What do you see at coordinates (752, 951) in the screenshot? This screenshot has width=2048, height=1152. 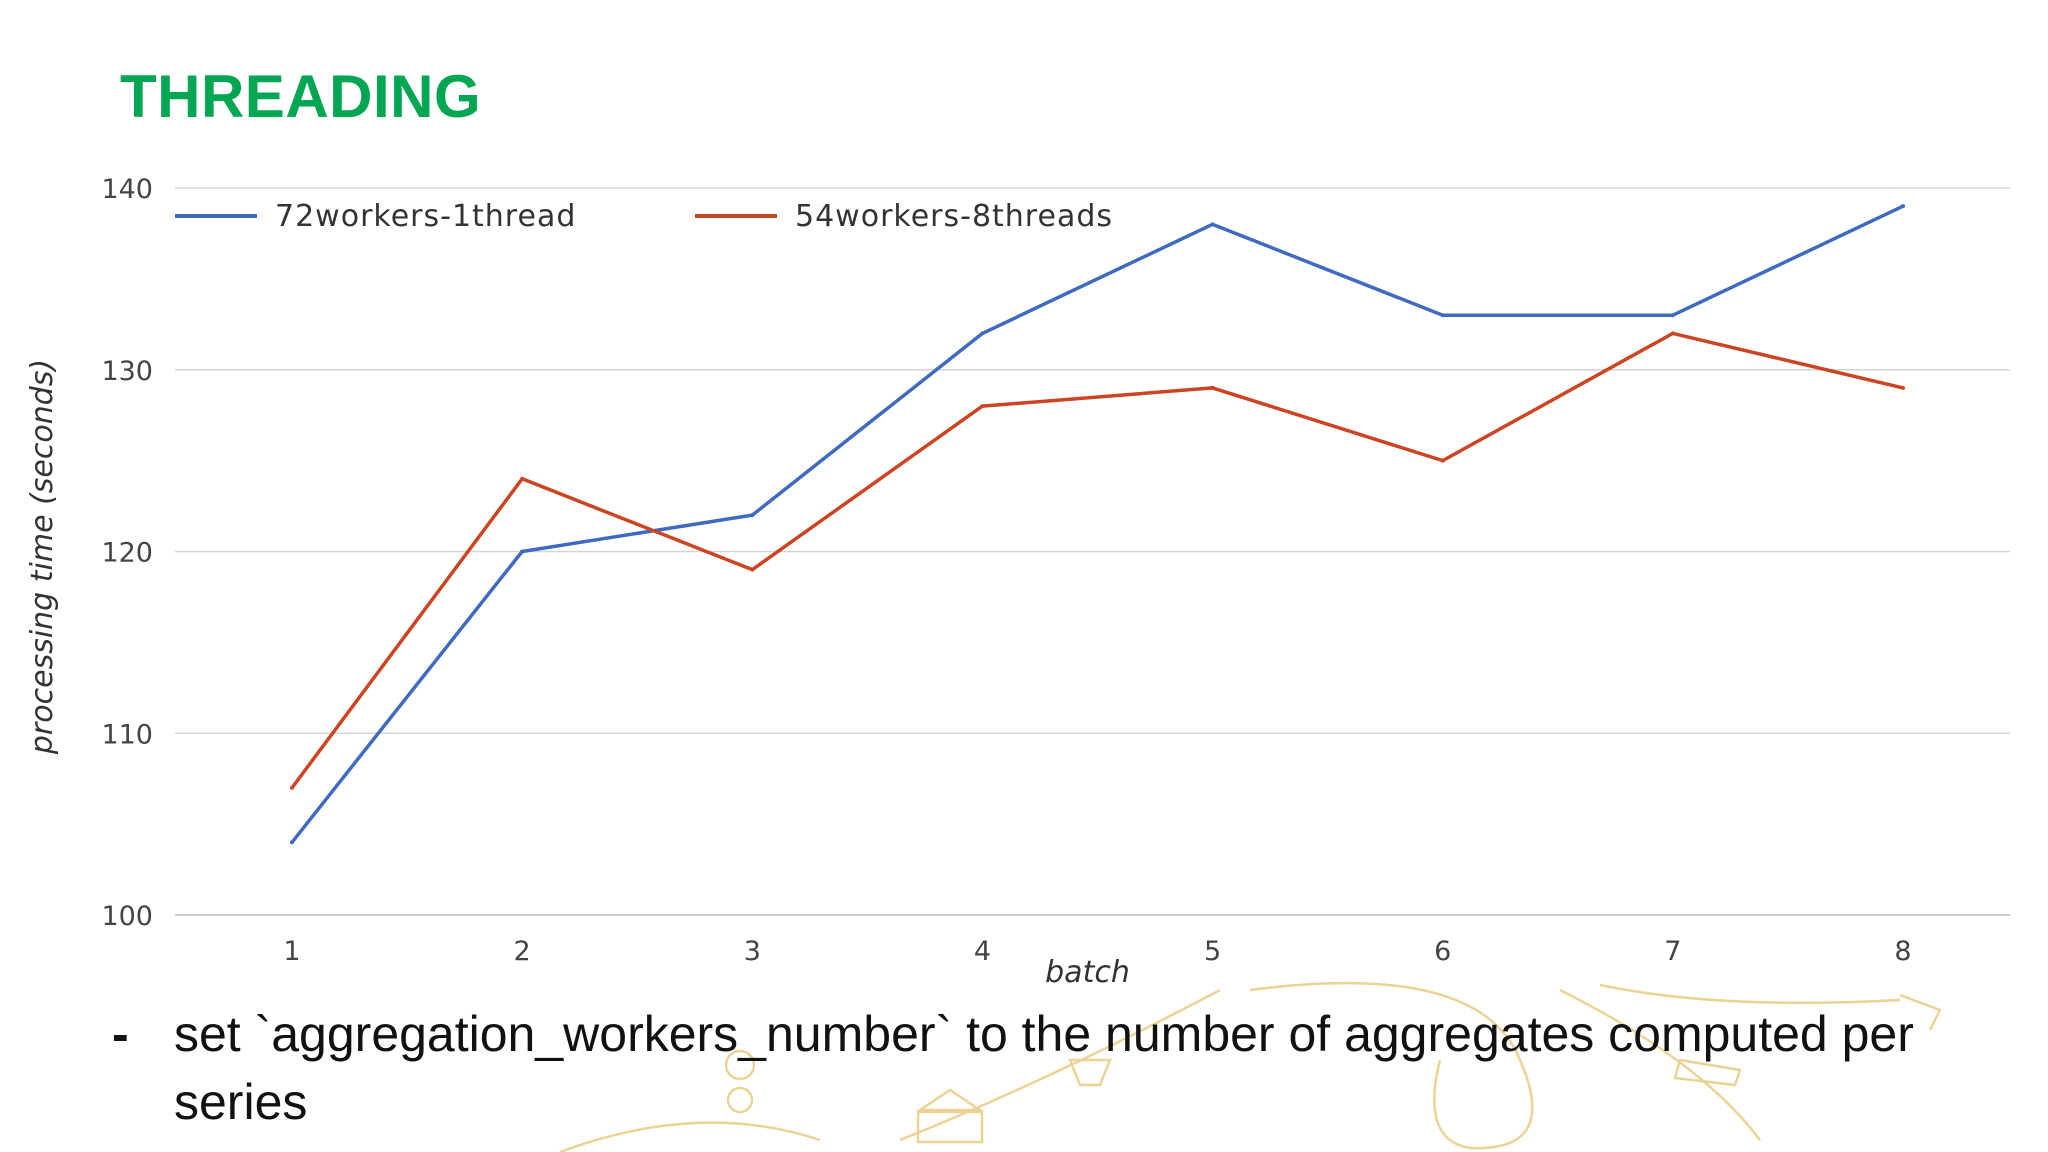 I see `x-tick-label-3: 3` at bounding box center [752, 951].